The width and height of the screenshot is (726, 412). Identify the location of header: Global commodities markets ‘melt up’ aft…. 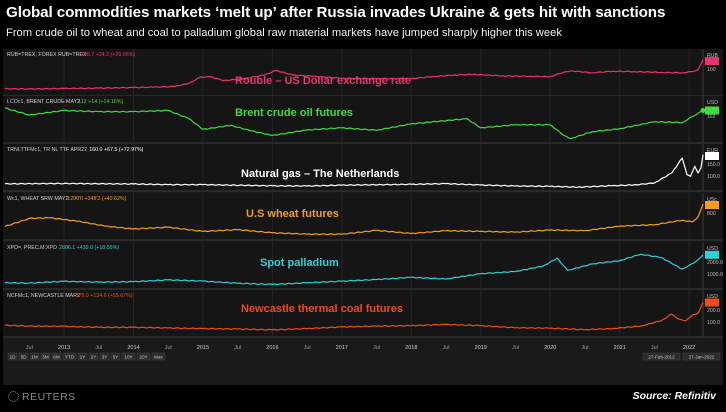
(363, 24).